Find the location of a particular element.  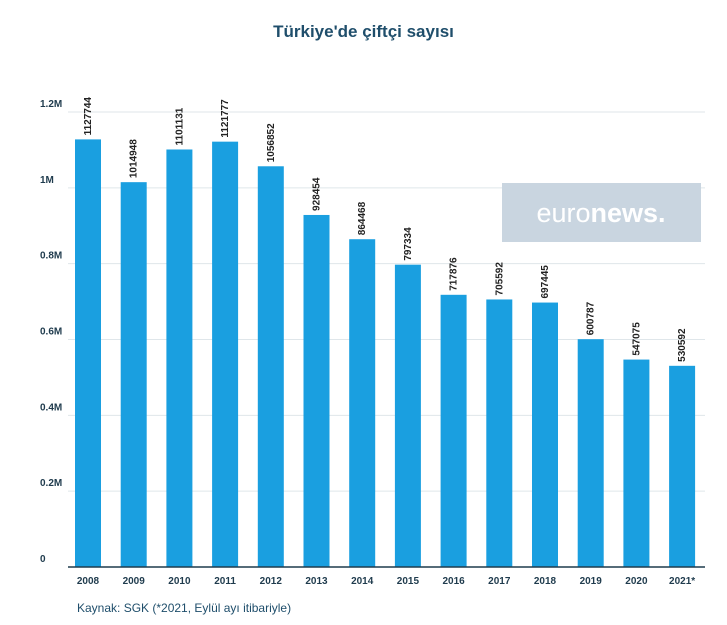

x-tick-label: 2015 is located at coordinates (408, 581).